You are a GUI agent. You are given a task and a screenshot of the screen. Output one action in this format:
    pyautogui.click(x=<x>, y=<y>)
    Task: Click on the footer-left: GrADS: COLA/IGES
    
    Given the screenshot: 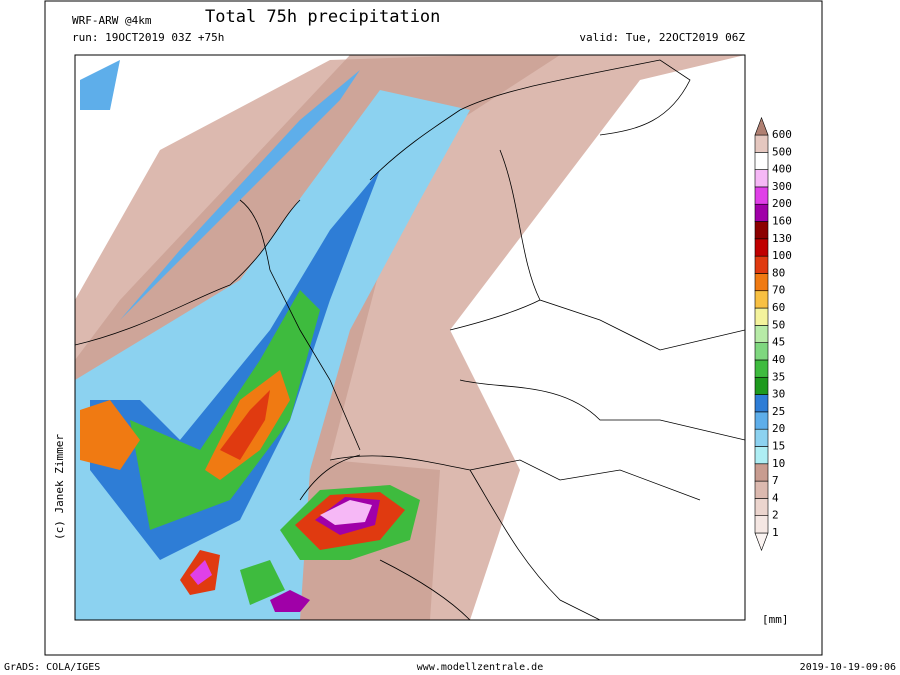 What is the action you would take?
    pyautogui.click(x=52, y=667)
    